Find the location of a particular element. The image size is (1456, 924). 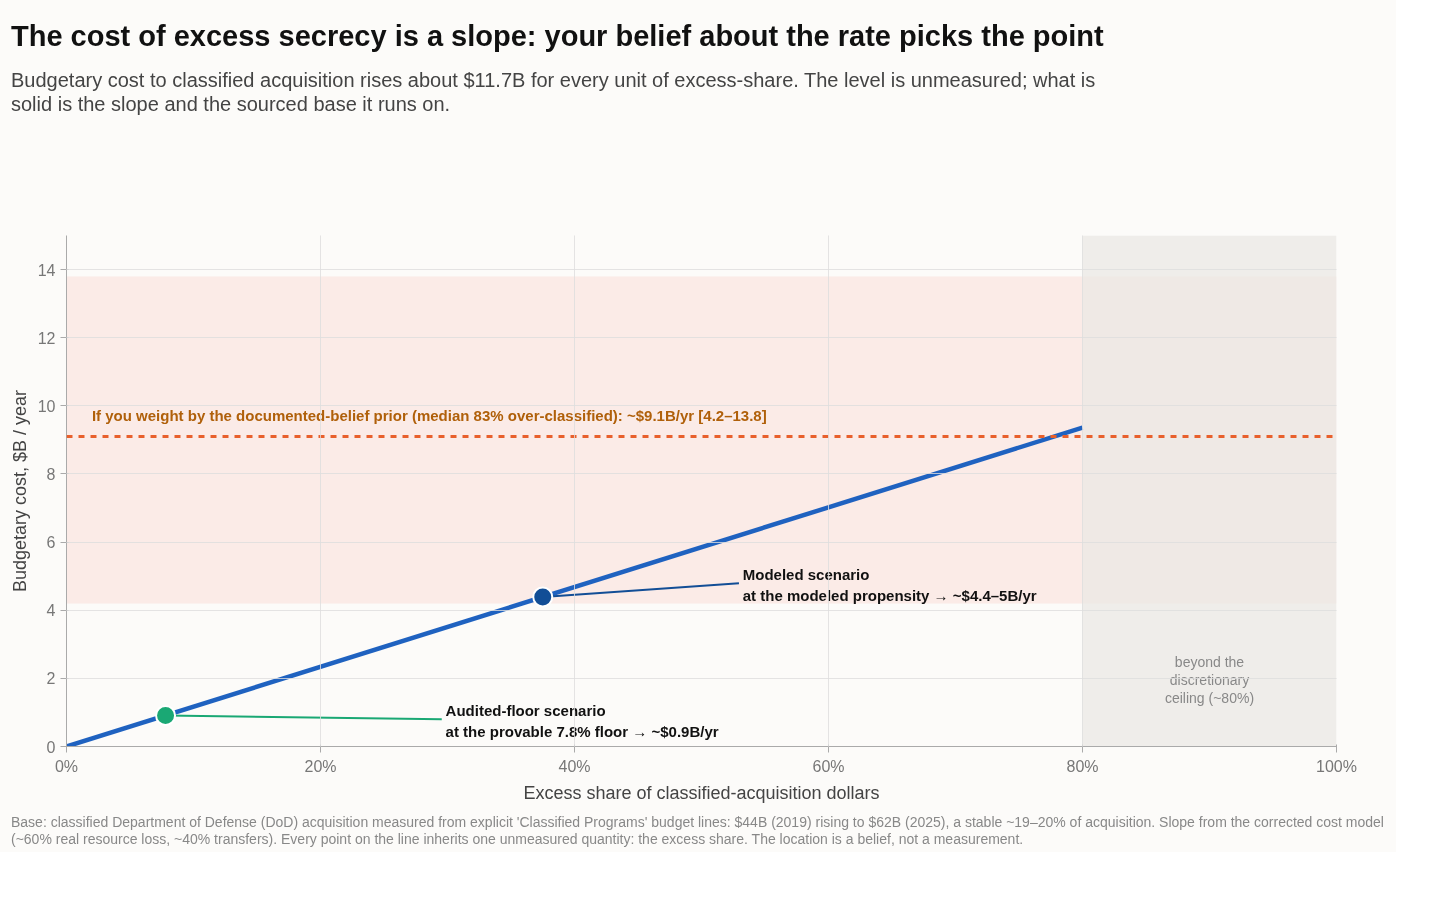

y-tick-label: 10 is located at coordinates (46, 406).